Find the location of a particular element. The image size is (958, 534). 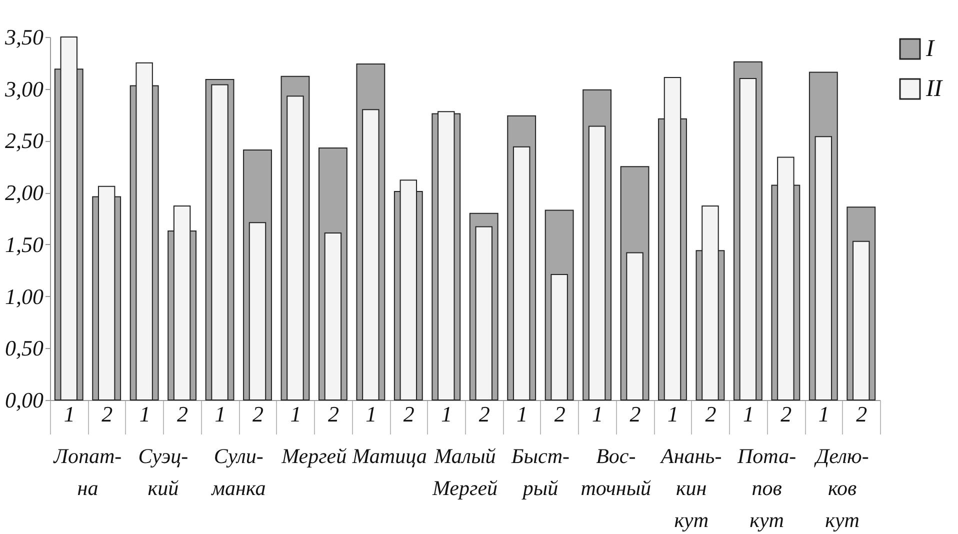

legend-label: II is located at coordinates (934, 89).